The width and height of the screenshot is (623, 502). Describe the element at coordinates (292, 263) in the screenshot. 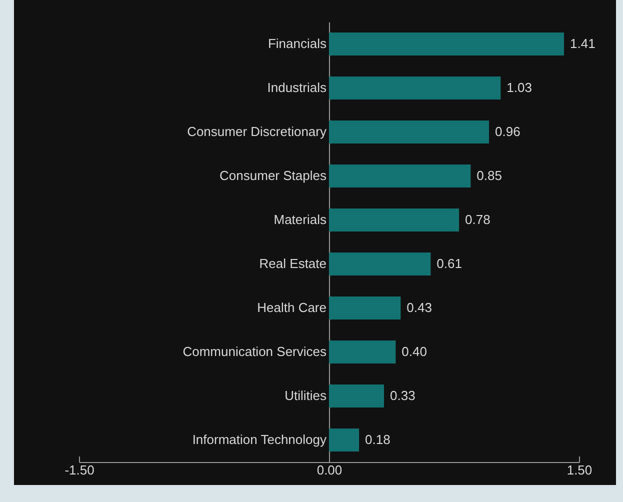

I see `y-tick-label: Real Estate` at that location.